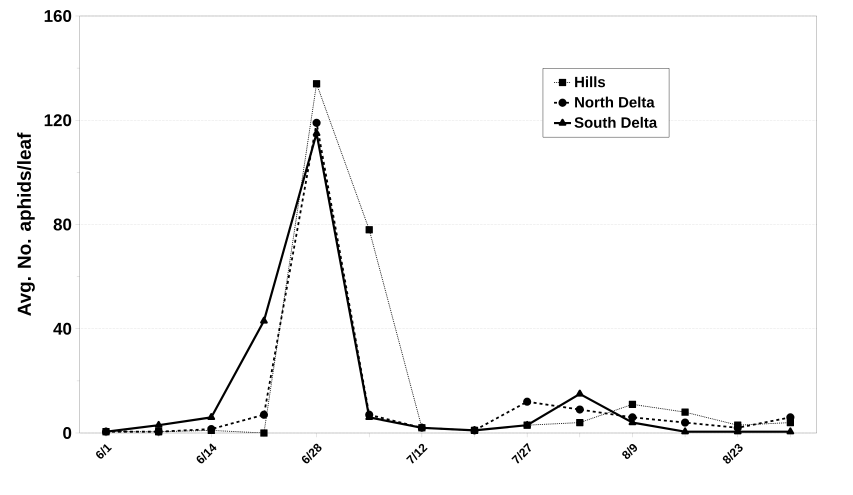 This screenshot has height=495, width=853. I want to click on y-tick-label: 0, so click(67, 433).